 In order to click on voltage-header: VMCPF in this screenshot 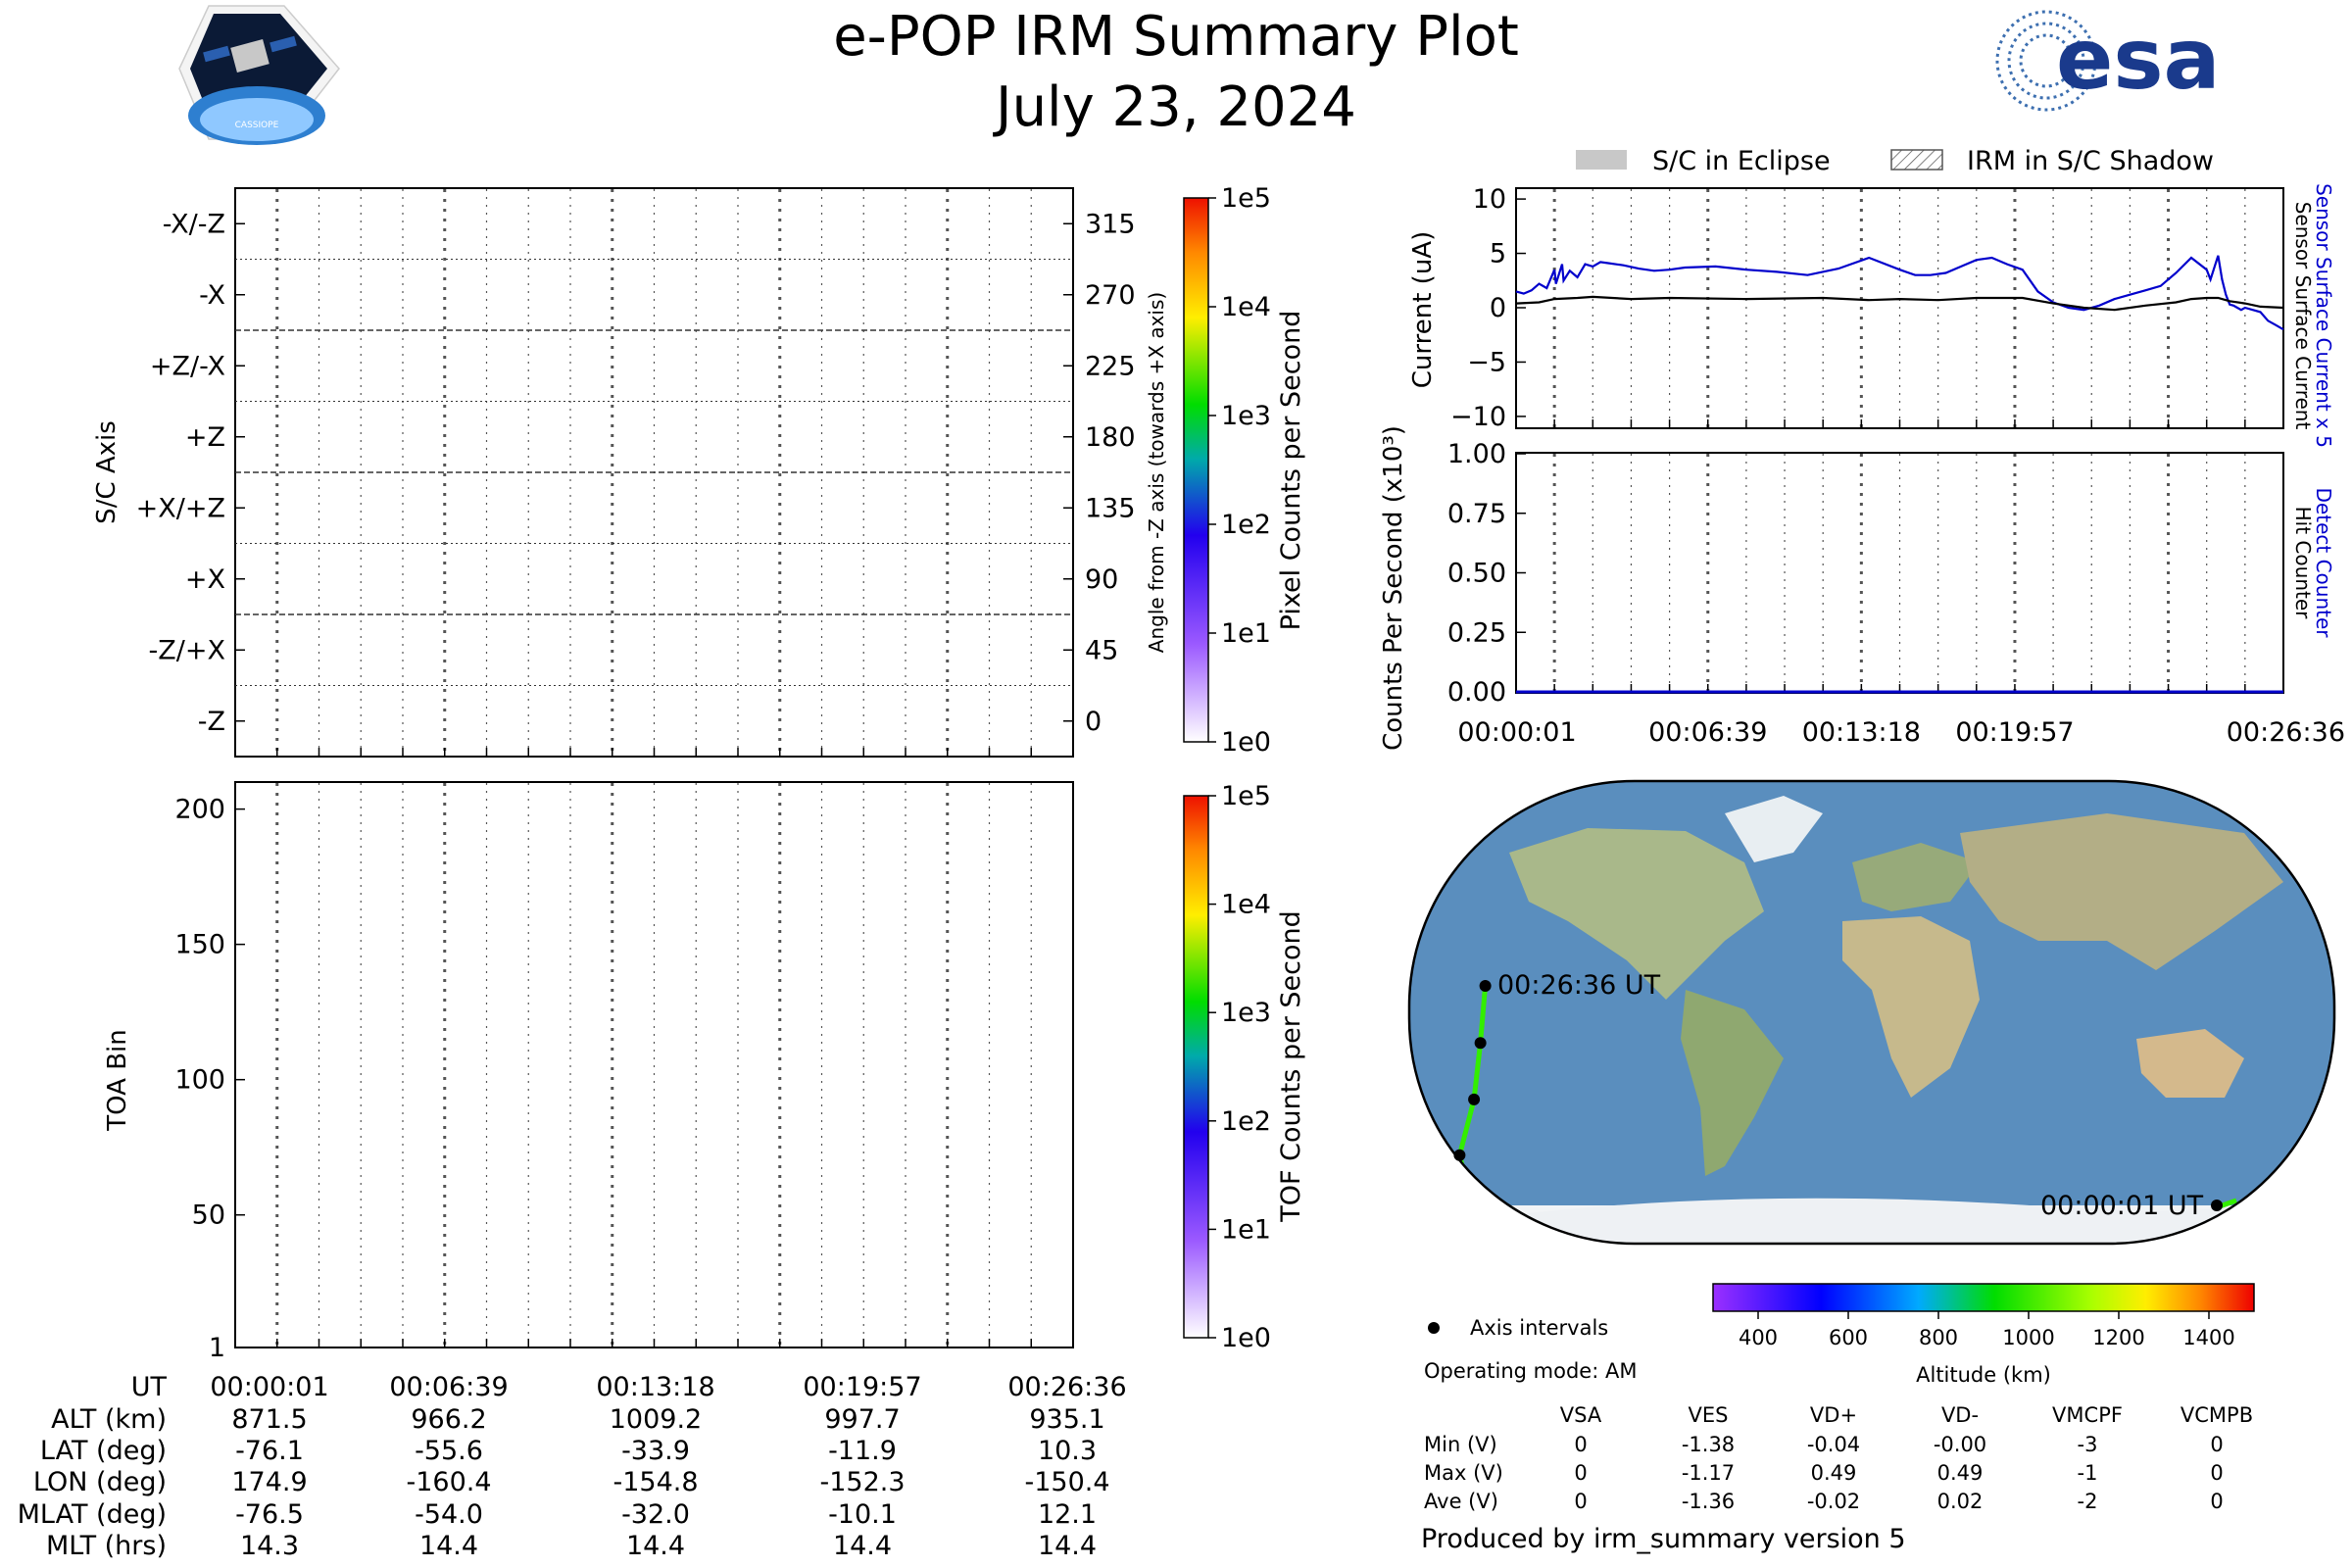, I will do `click(2087, 1415)`.